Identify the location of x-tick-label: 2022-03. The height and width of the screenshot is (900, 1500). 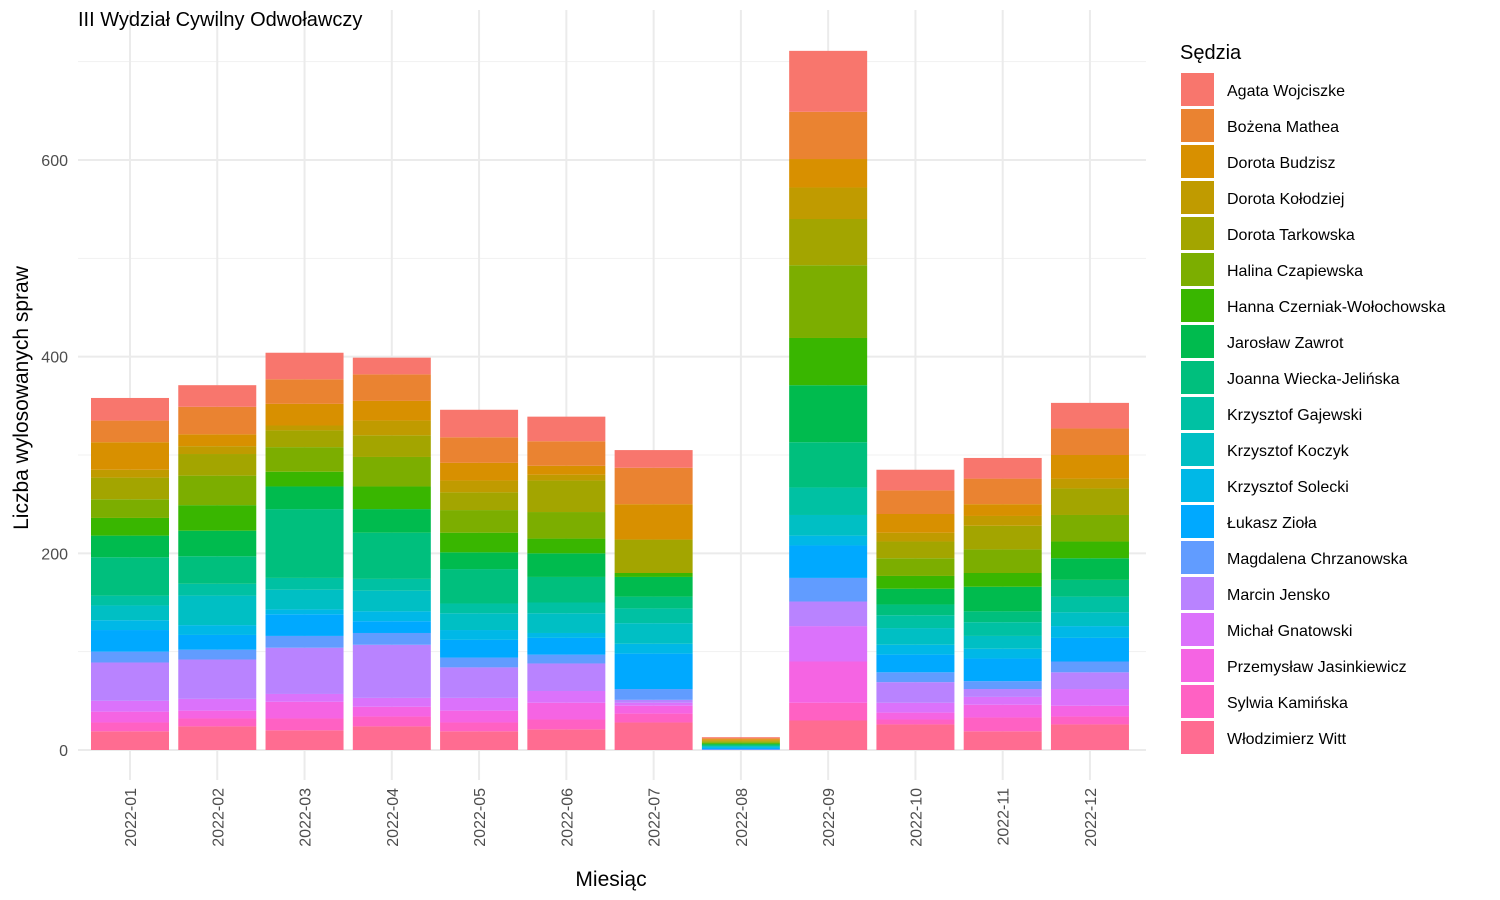
(306, 817).